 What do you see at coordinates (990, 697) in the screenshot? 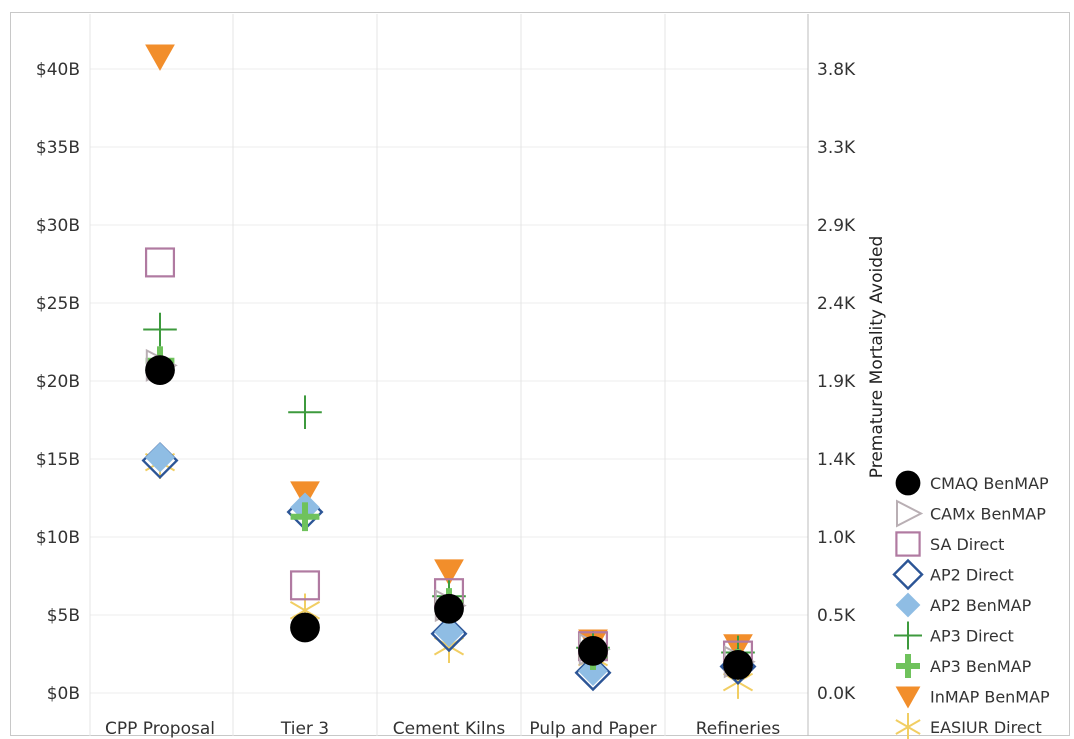
I see `legend-label-inmap-benmap: InMAP BenMAP` at bounding box center [990, 697].